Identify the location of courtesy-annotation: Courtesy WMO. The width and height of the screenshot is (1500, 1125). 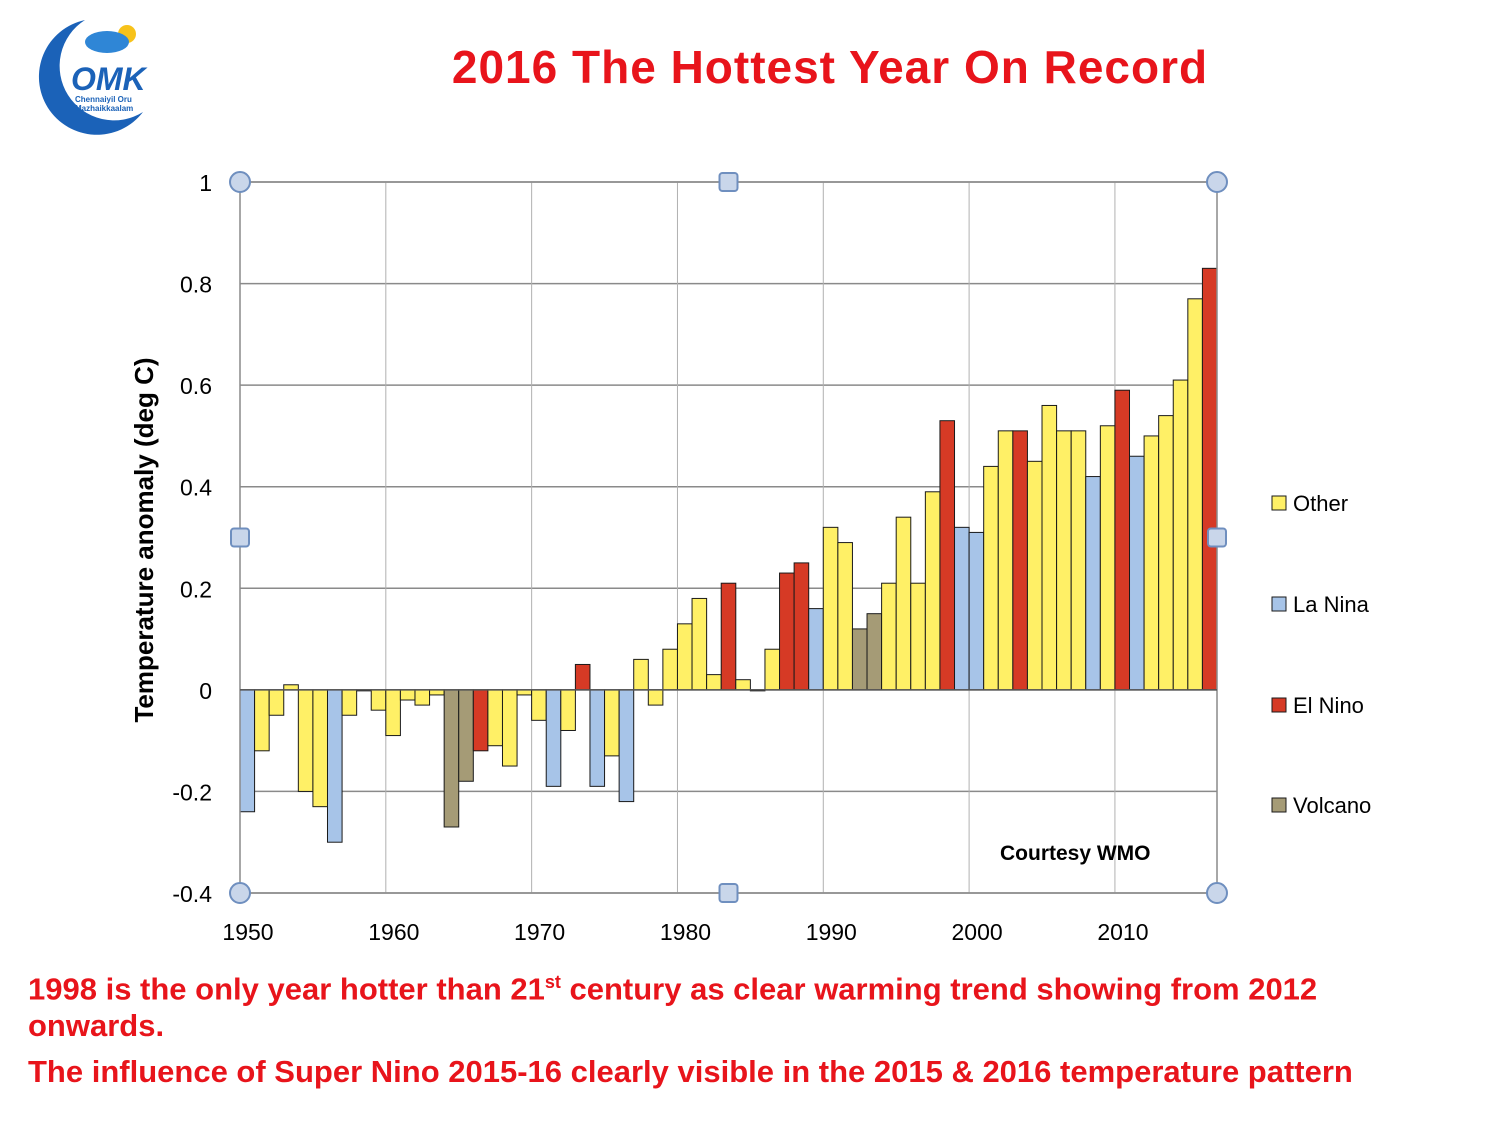
(1075, 853).